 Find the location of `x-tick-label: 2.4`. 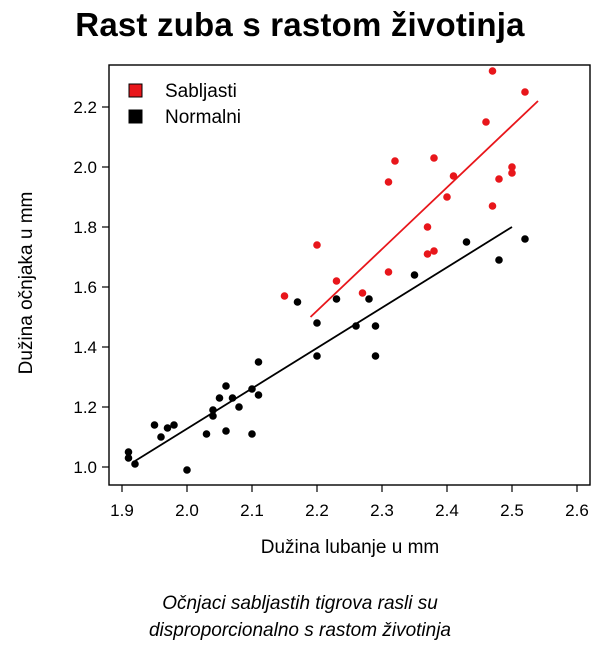

x-tick-label: 2.4 is located at coordinates (447, 510).